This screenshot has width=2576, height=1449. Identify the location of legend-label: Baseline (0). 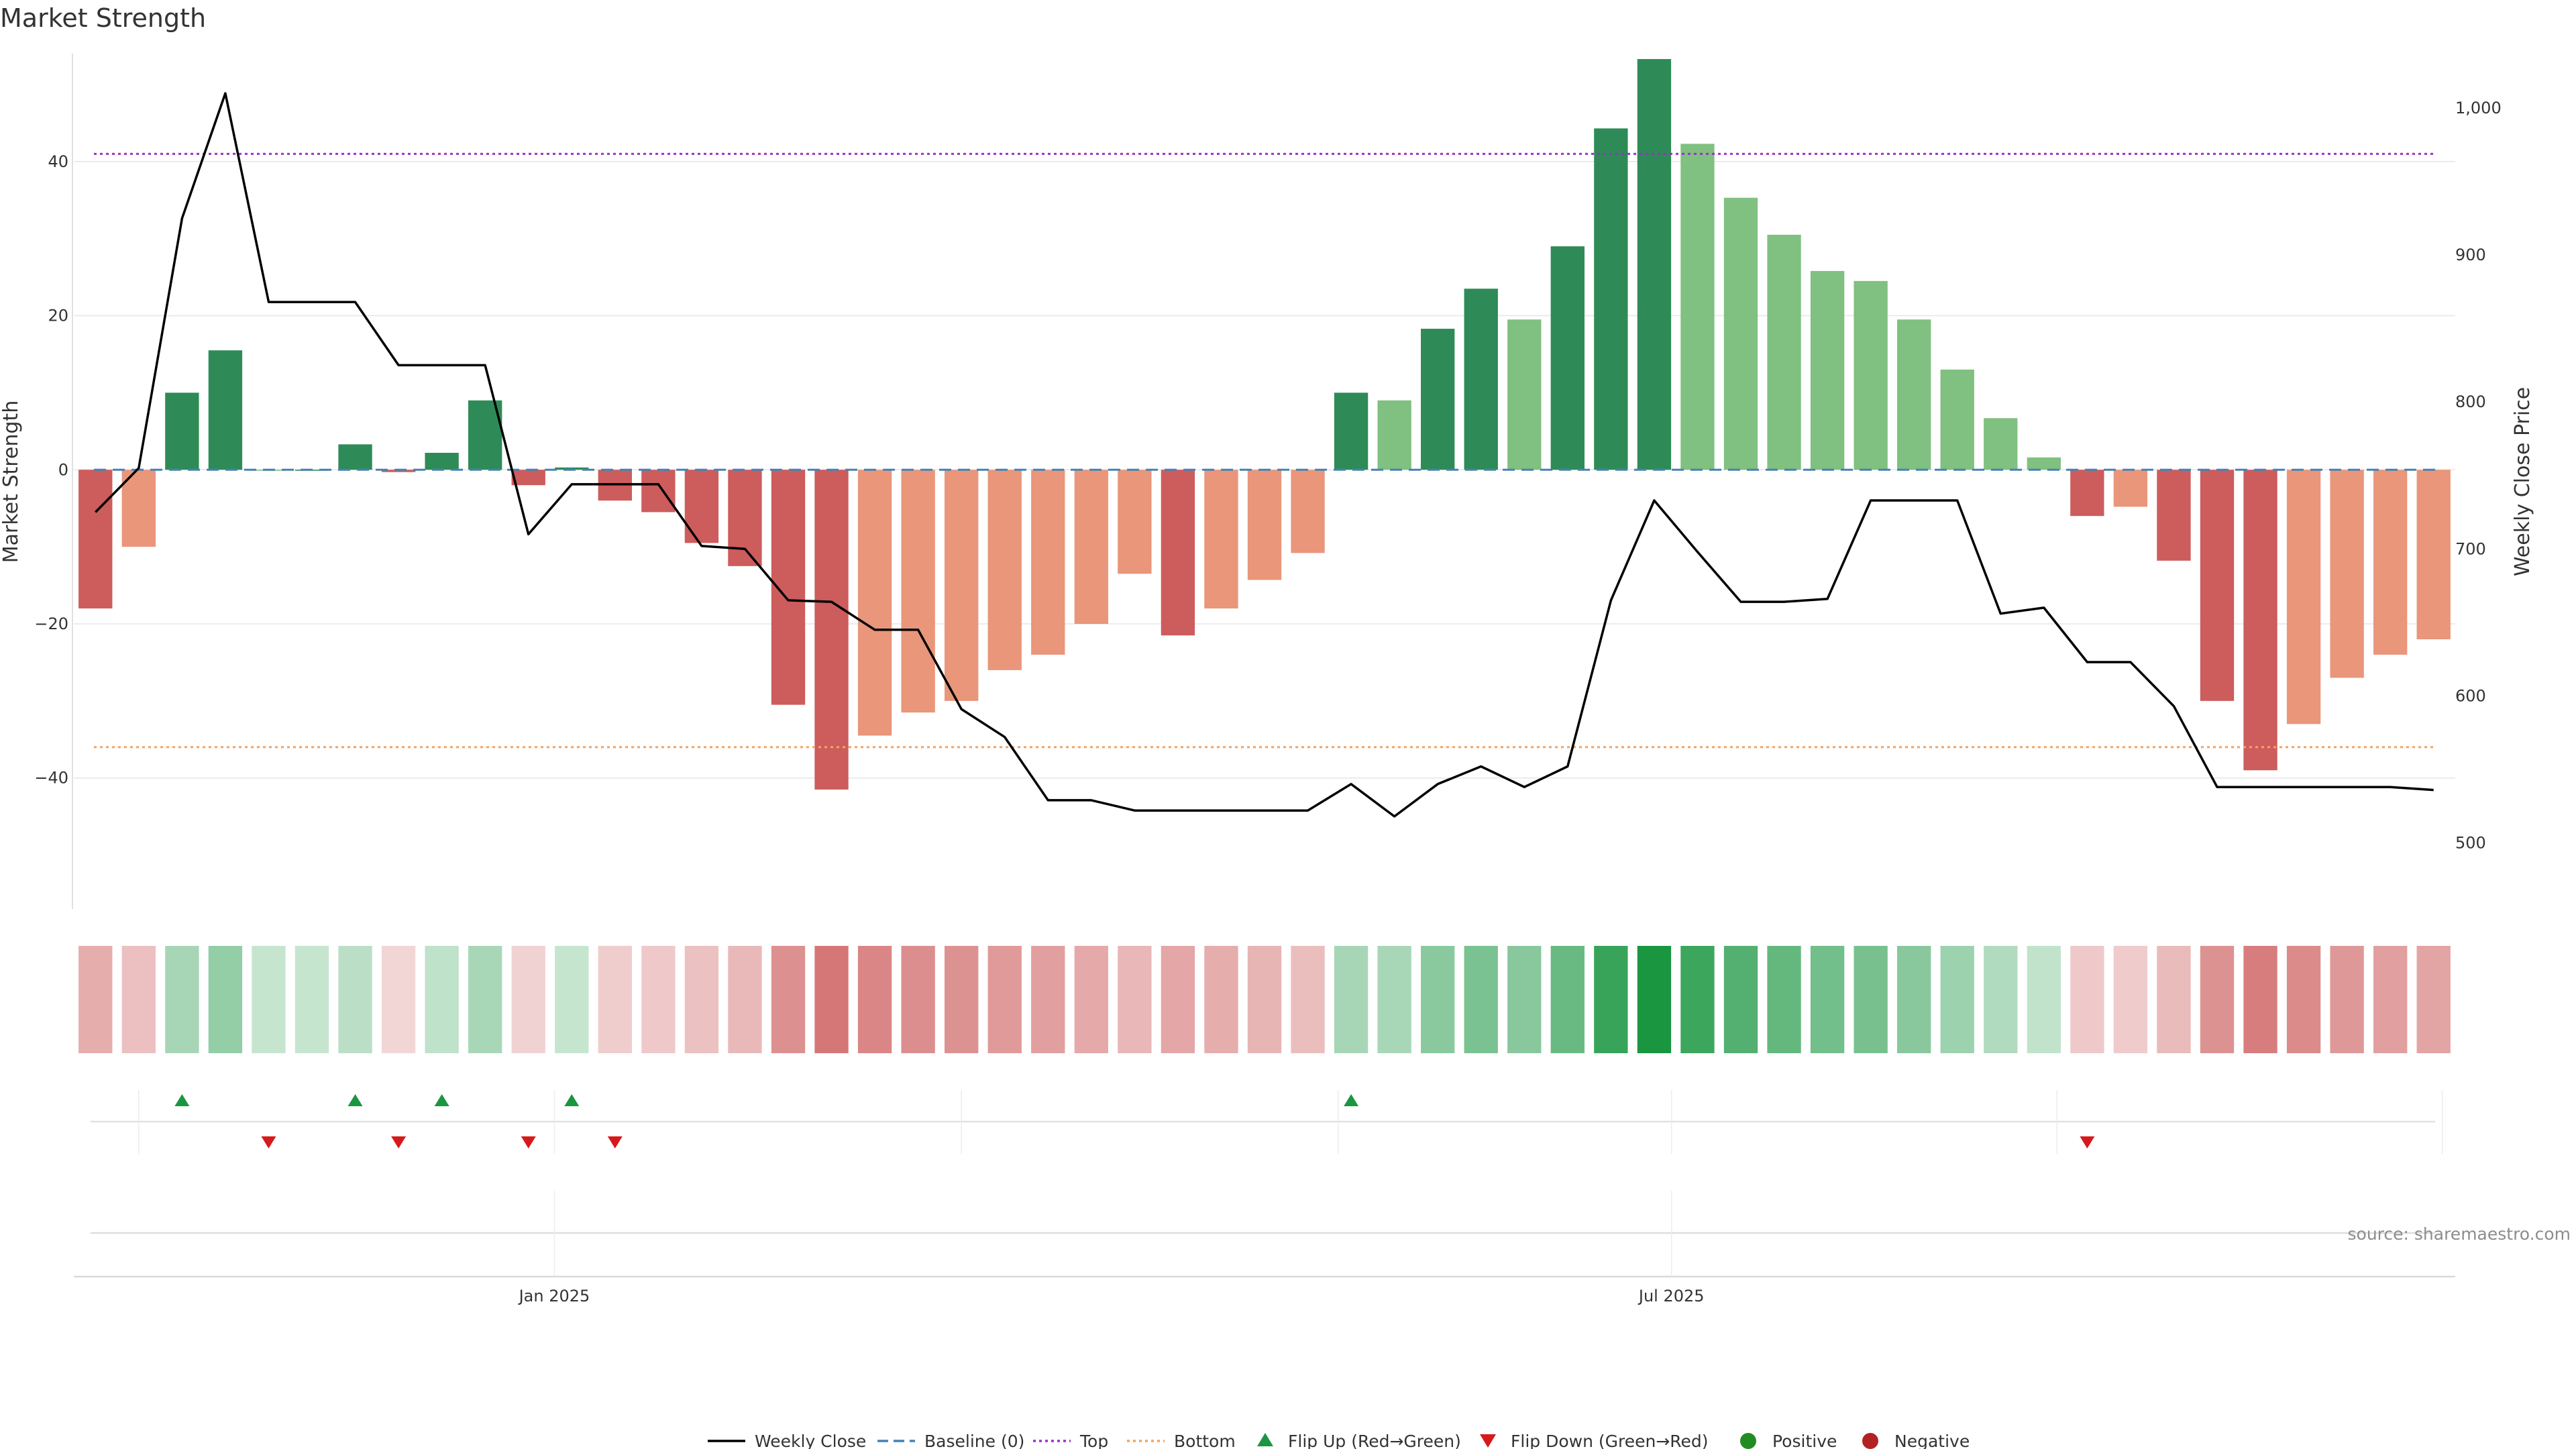
(974, 1440).